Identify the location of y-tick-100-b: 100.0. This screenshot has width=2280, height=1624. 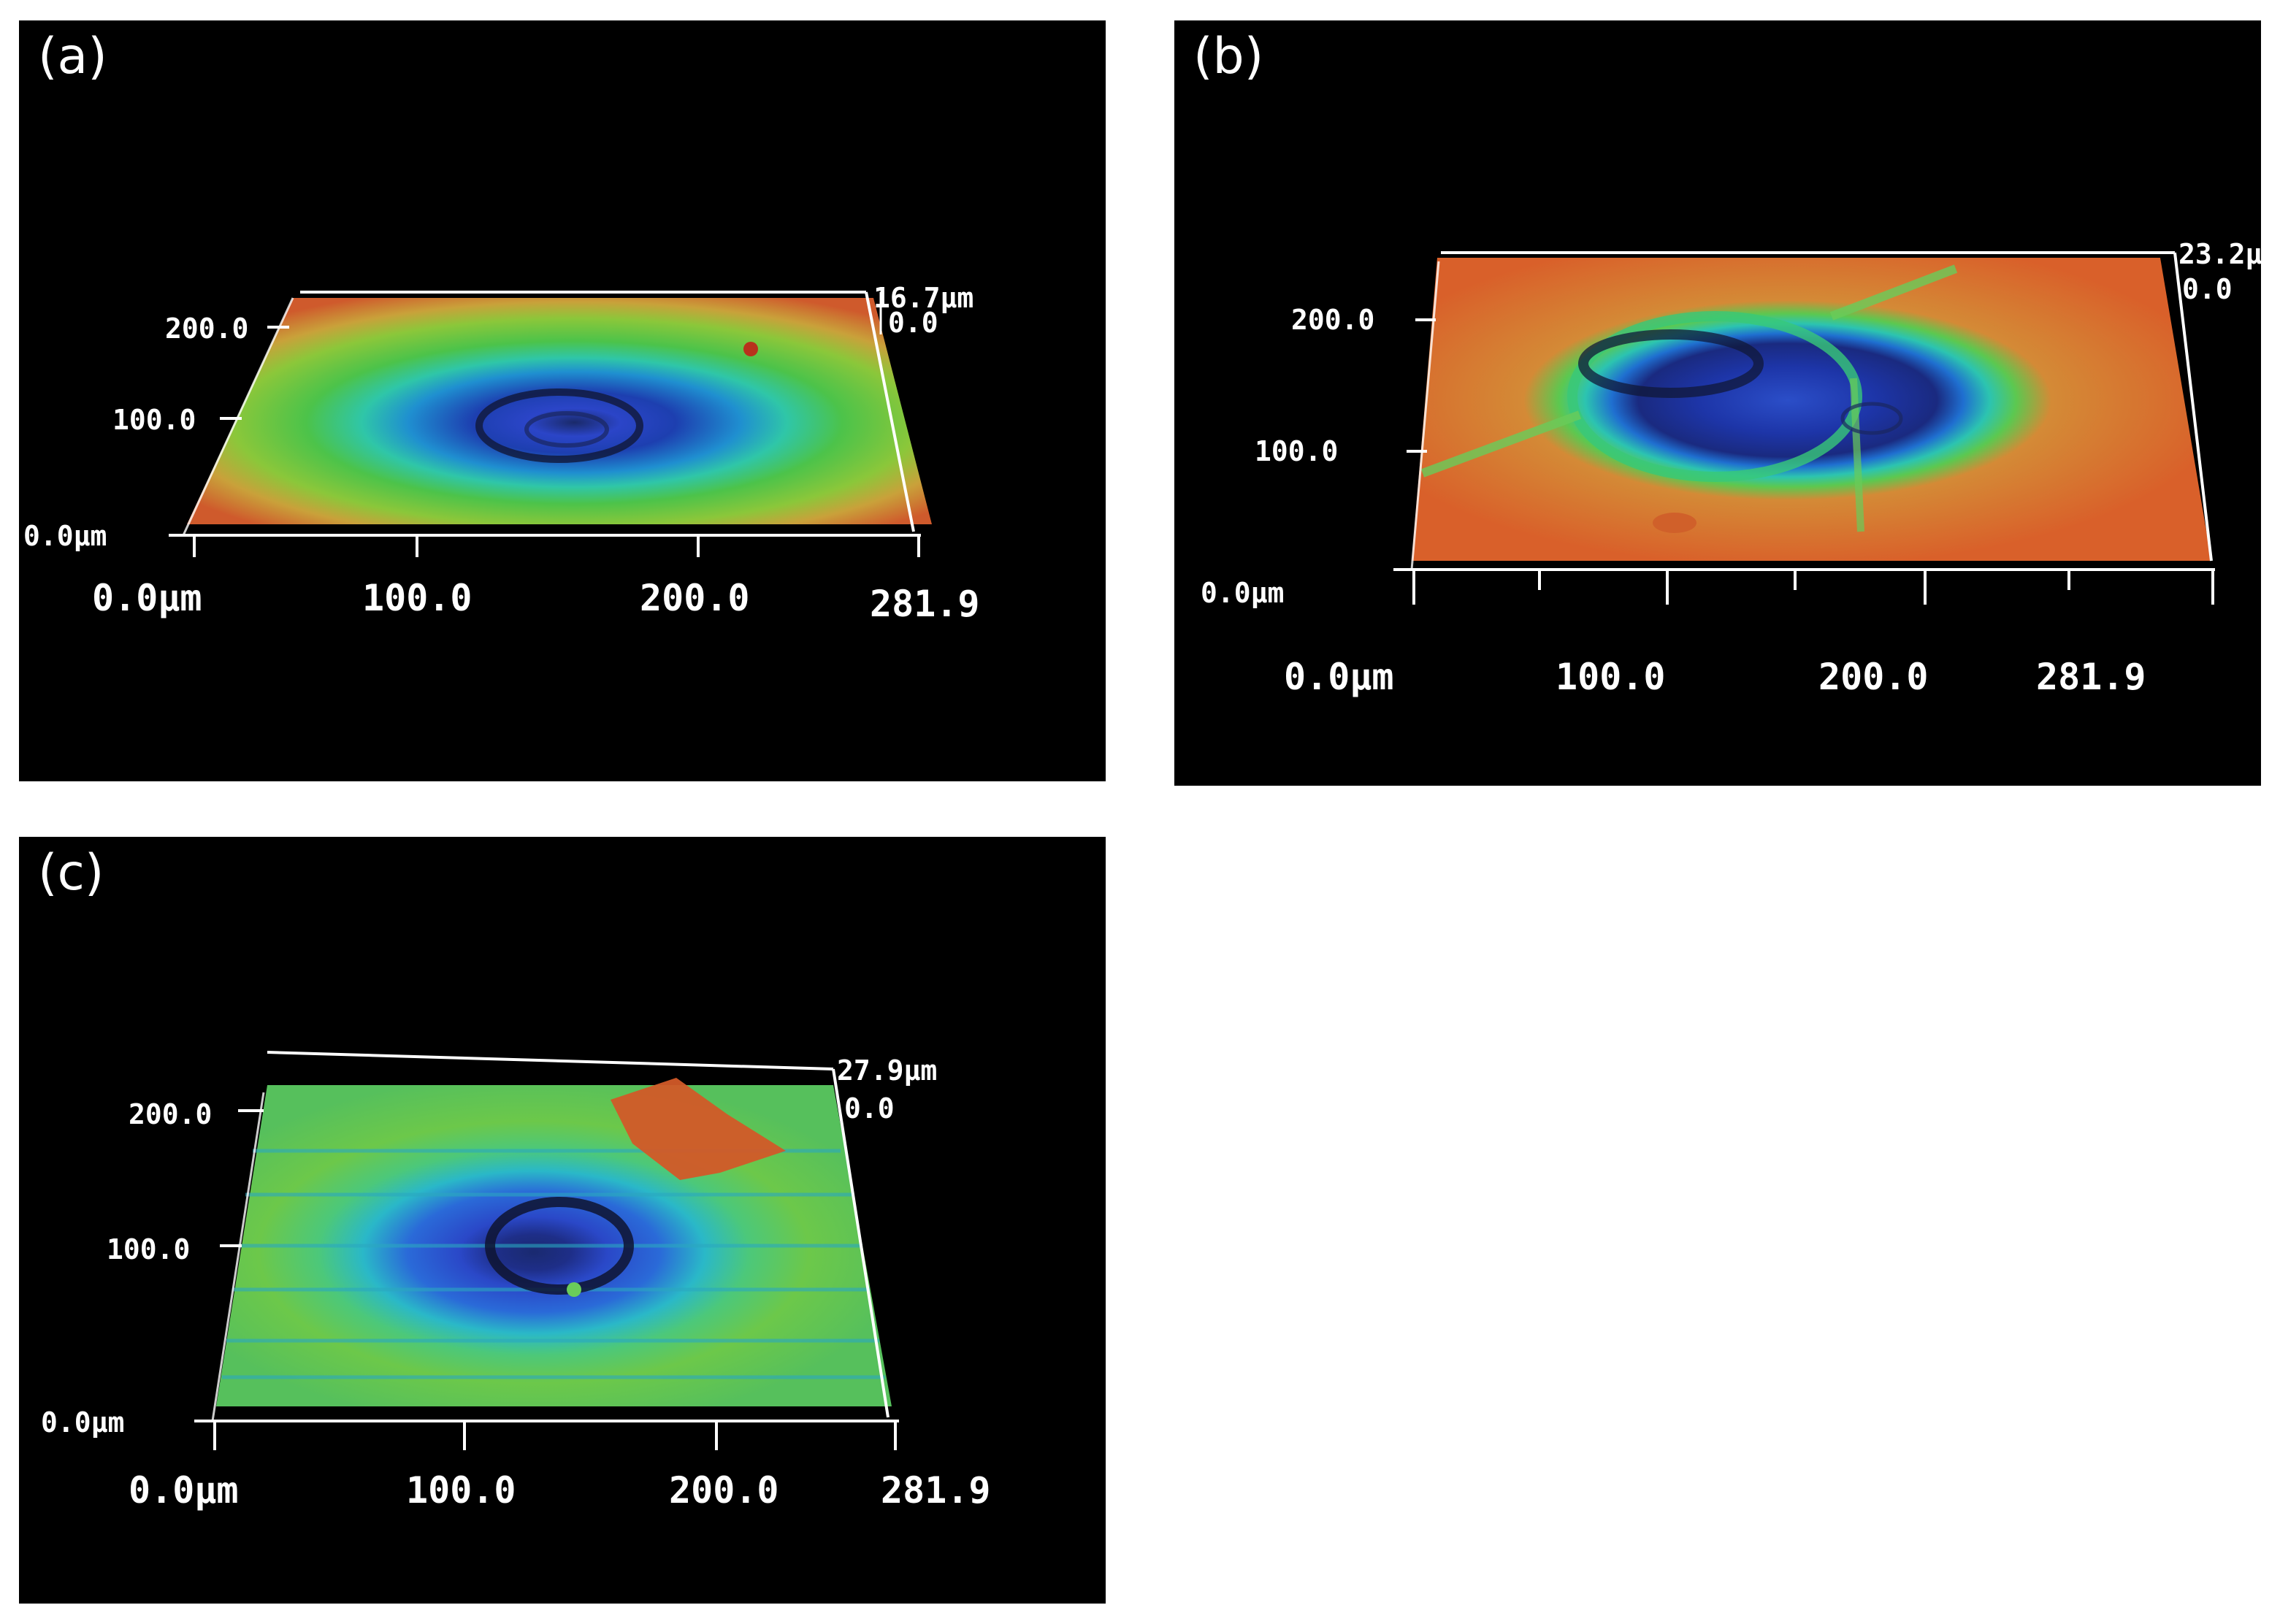
(1297, 451).